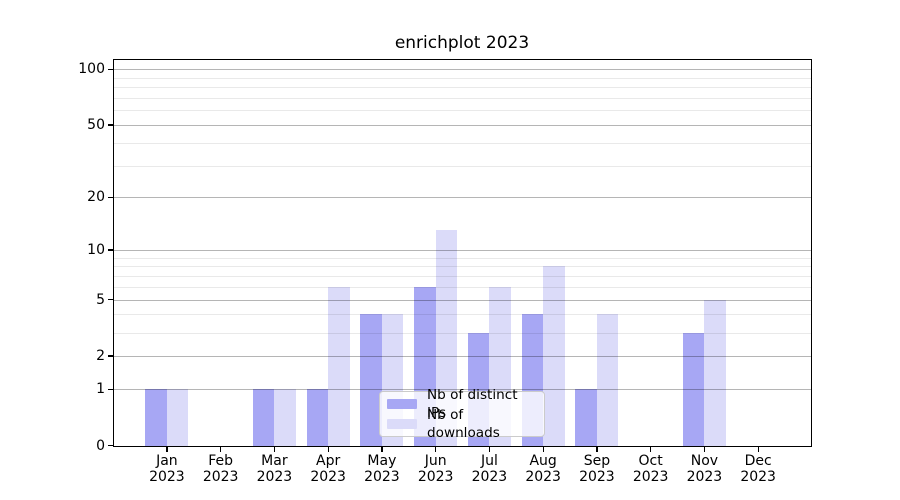 Image resolution: width=900 pixels, height=500 pixels. What do you see at coordinates (263, 417) in the screenshot?
I see `bar-distinct-ips-mar-2023` at bounding box center [263, 417].